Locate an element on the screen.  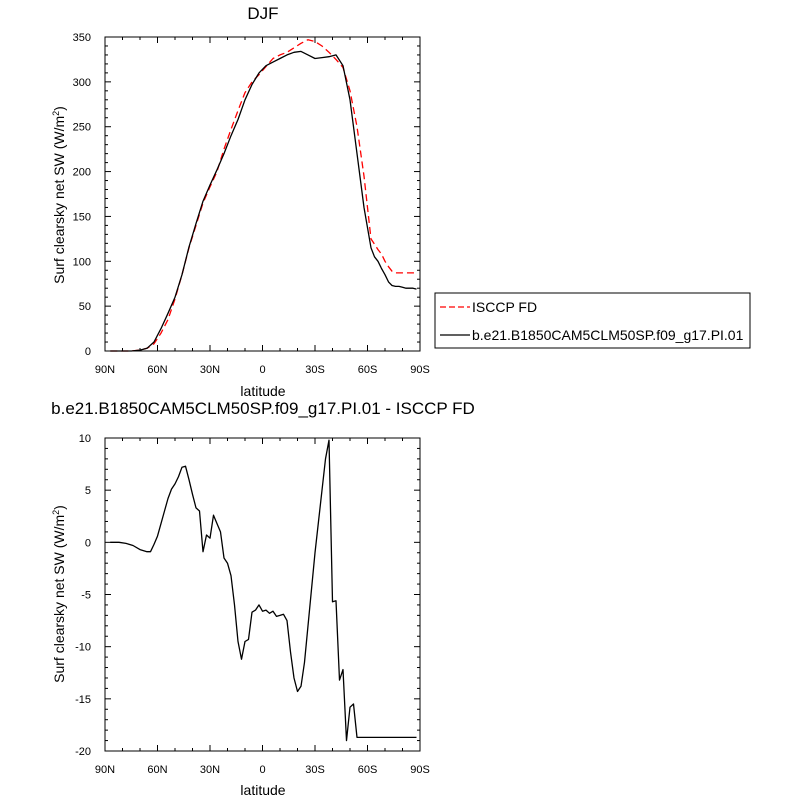
y-tick-label: 100 is located at coordinates (82, 262).